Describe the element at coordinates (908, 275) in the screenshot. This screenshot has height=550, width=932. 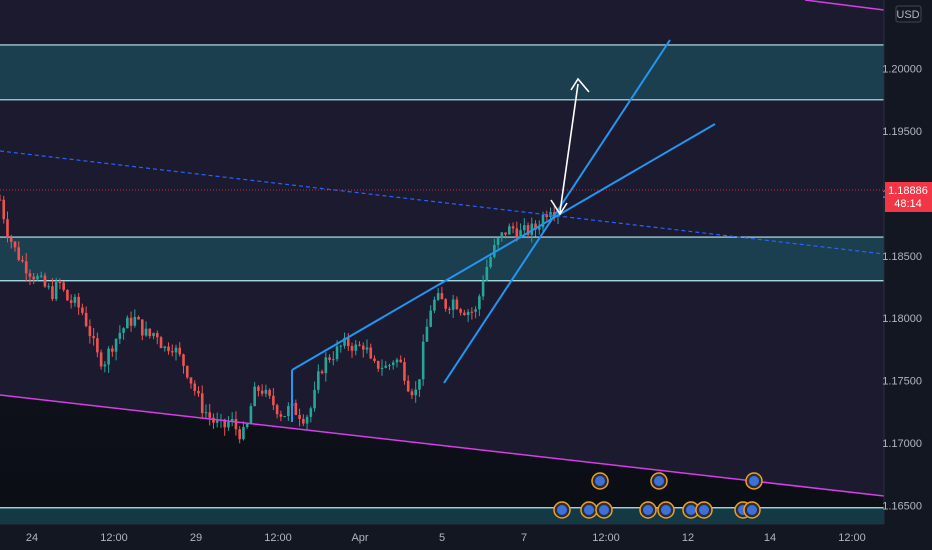
I see `price-axis` at that location.